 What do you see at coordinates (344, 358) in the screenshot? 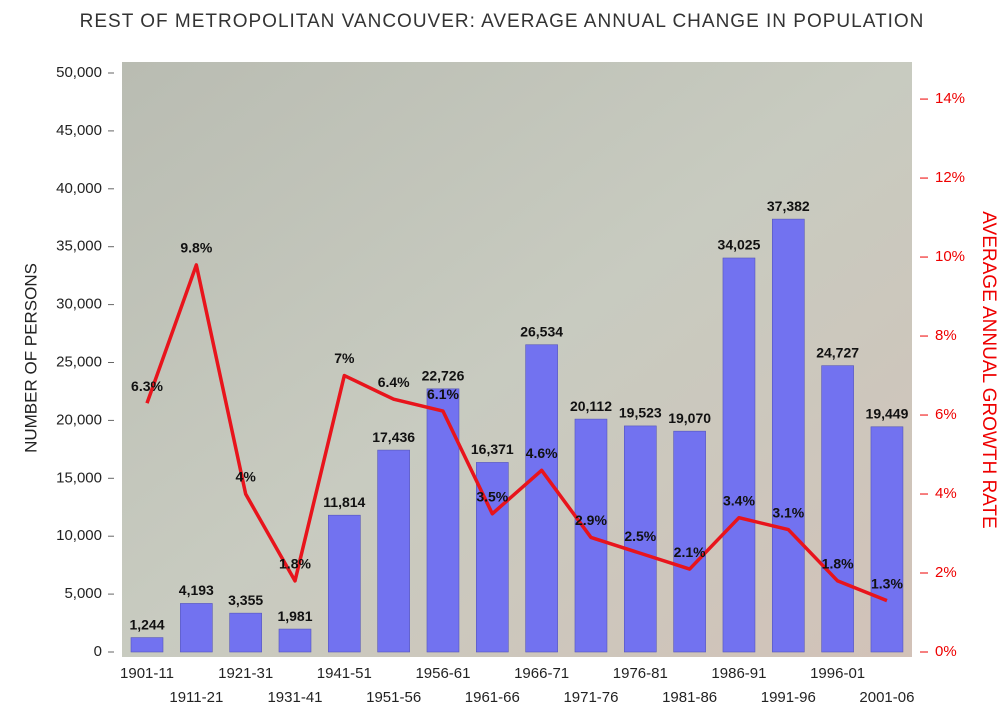
I see `line-value-label: 7%` at bounding box center [344, 358].